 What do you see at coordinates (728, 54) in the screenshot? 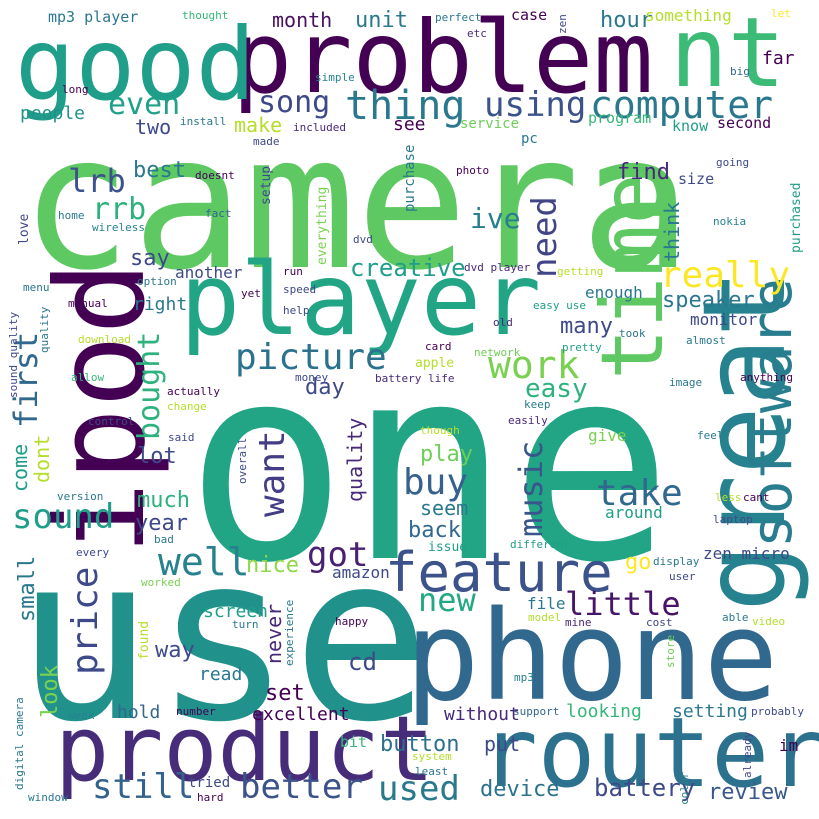
I see `word-nt: nt` at bounding box center [728, 54].